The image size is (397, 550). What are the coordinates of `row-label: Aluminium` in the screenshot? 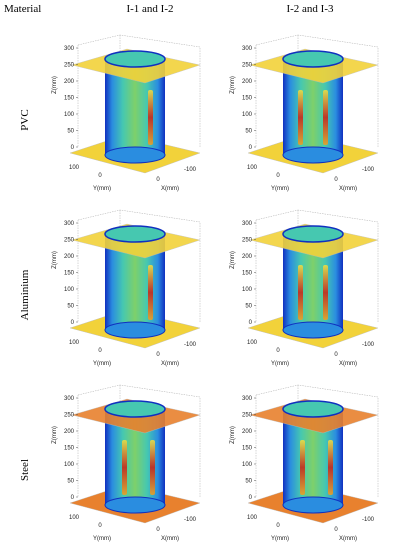 It's located at (25, 294).